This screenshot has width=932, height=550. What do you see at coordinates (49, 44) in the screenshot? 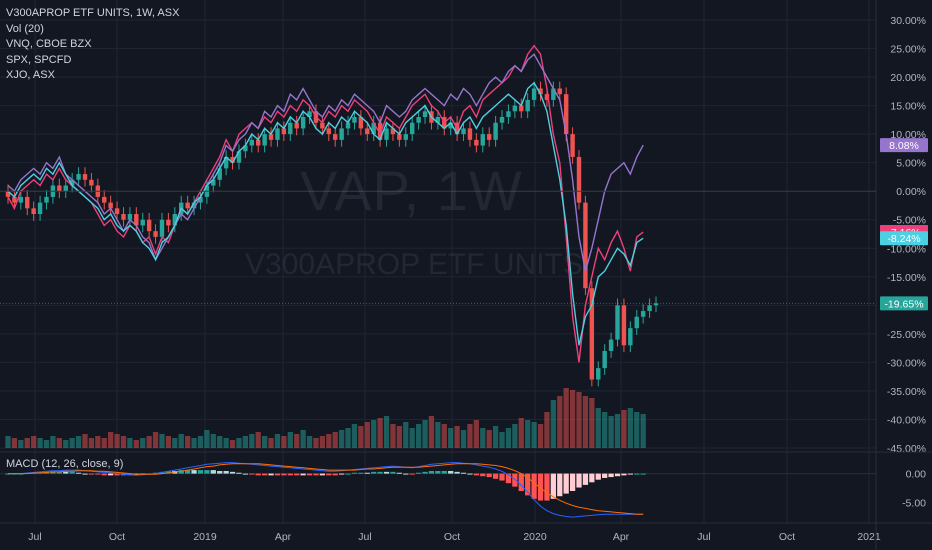
I see `compare-vnq-label: VNQ, CBOE BZX` at bounding box center [49, 44].